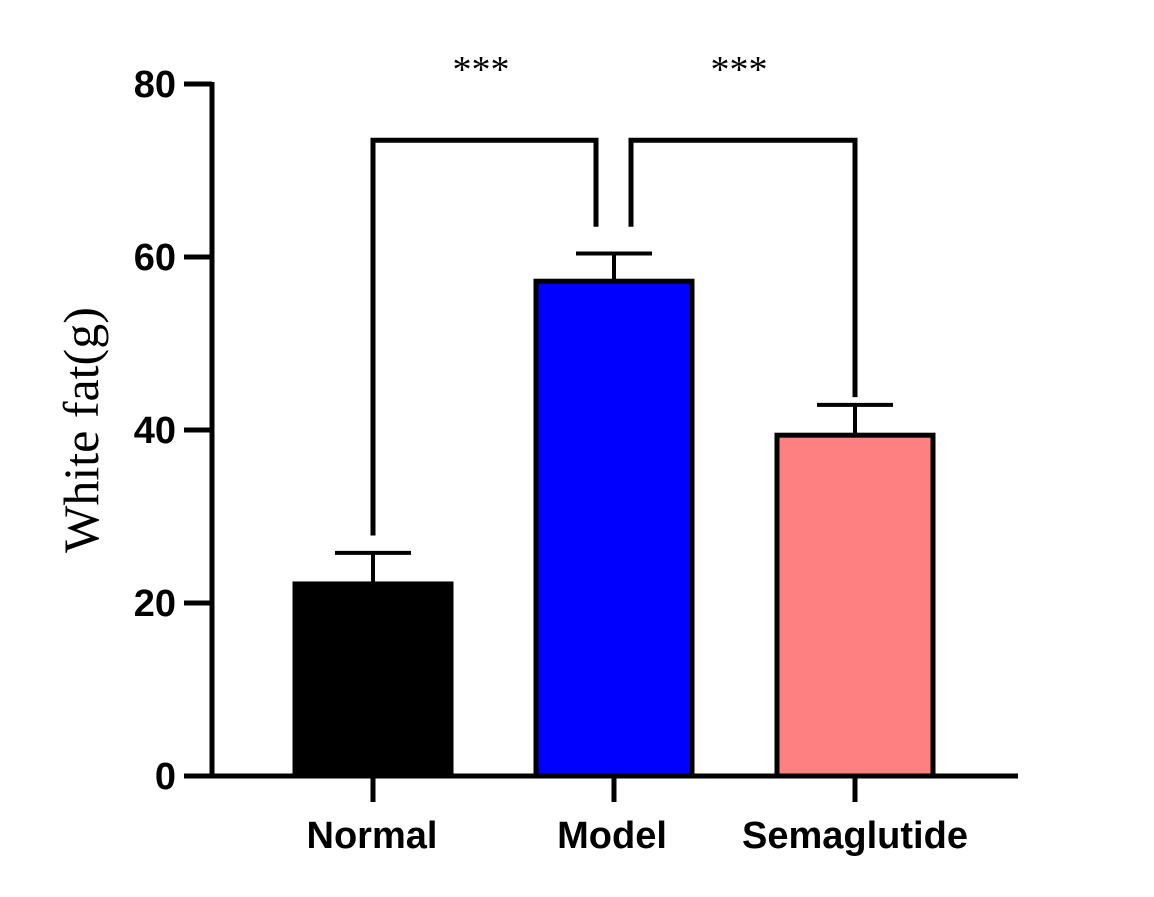  Describe the element at coordinates (155, 258) in the screenshot. I see `y-tick-label: 60` at that location.